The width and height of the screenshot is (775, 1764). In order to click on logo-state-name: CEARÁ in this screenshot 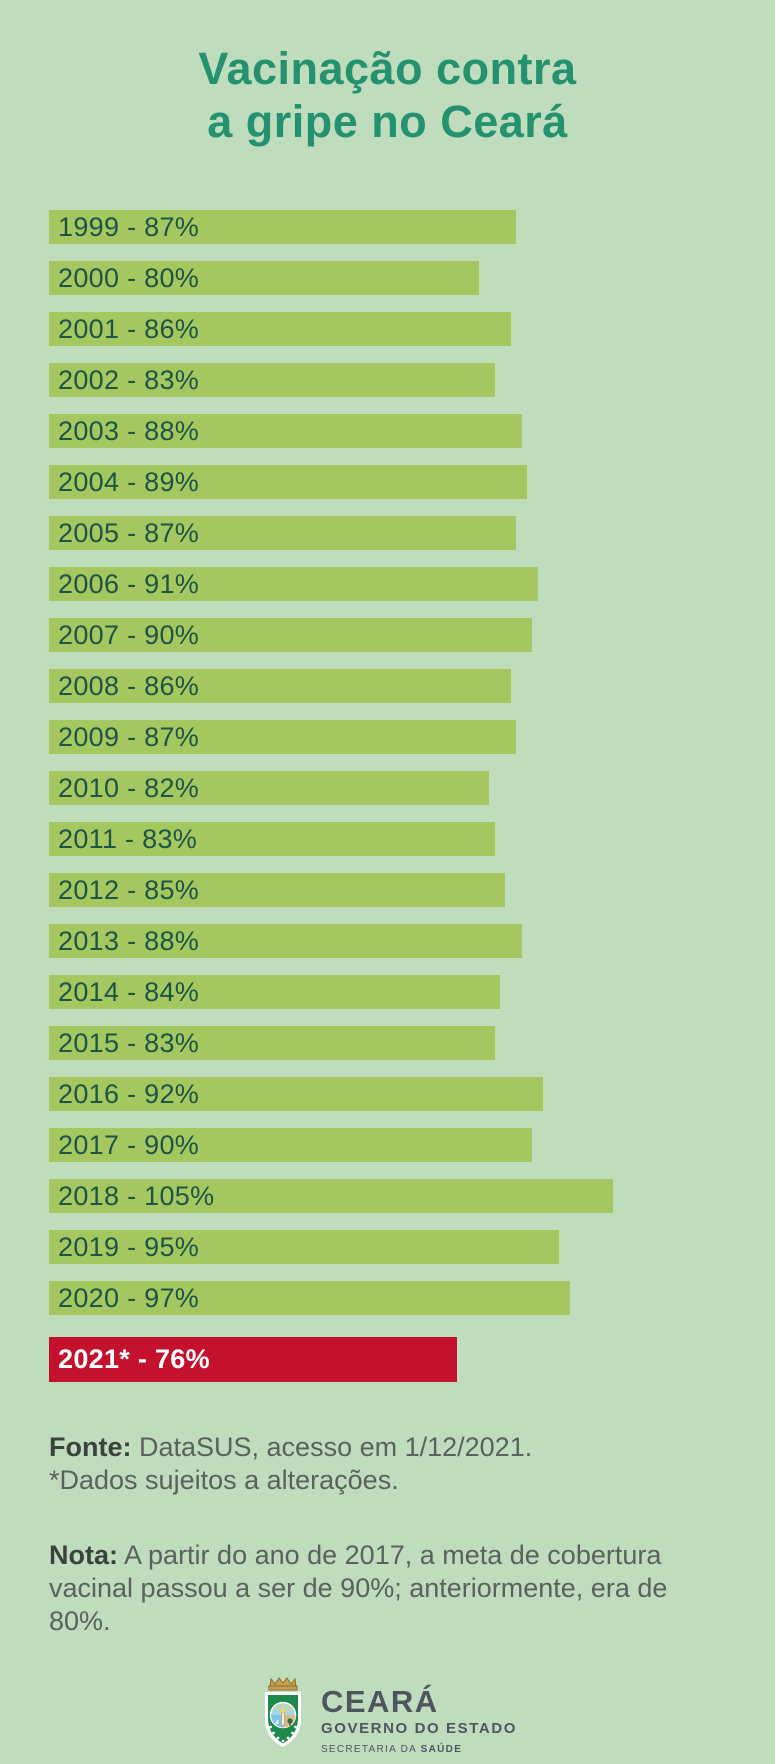, I will do `click(379, 1701)`.